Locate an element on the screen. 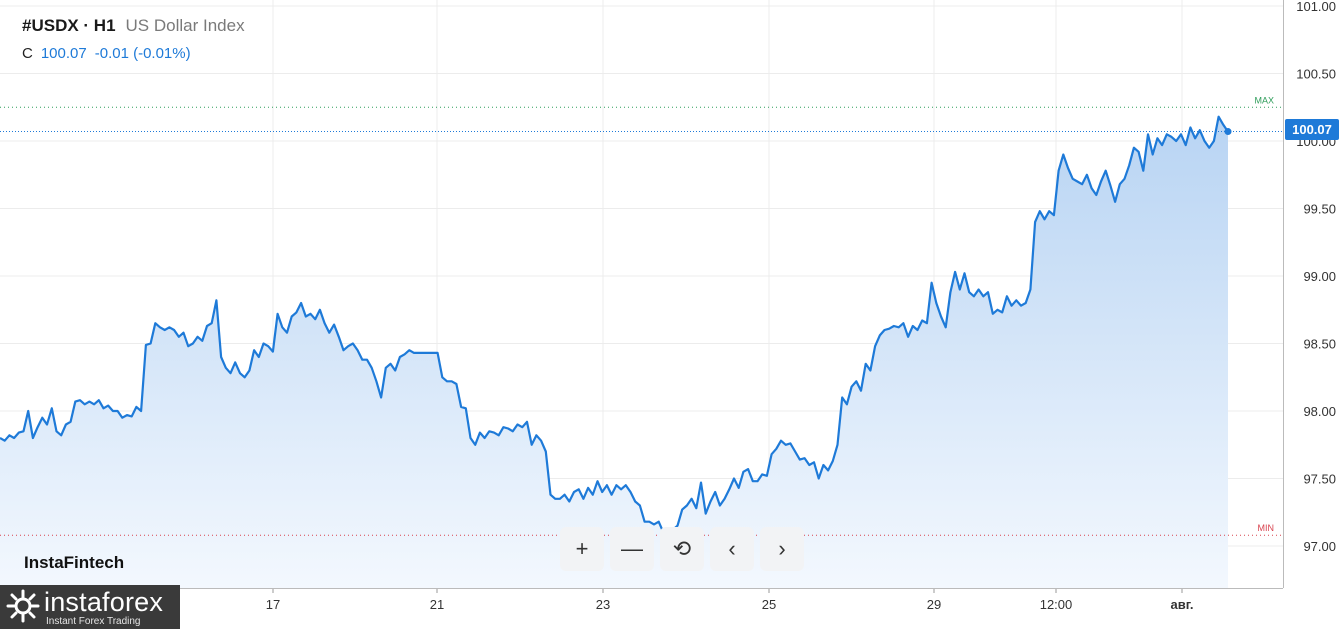  symbol-description: US Dollar Index is located at coordinates (185, 25).